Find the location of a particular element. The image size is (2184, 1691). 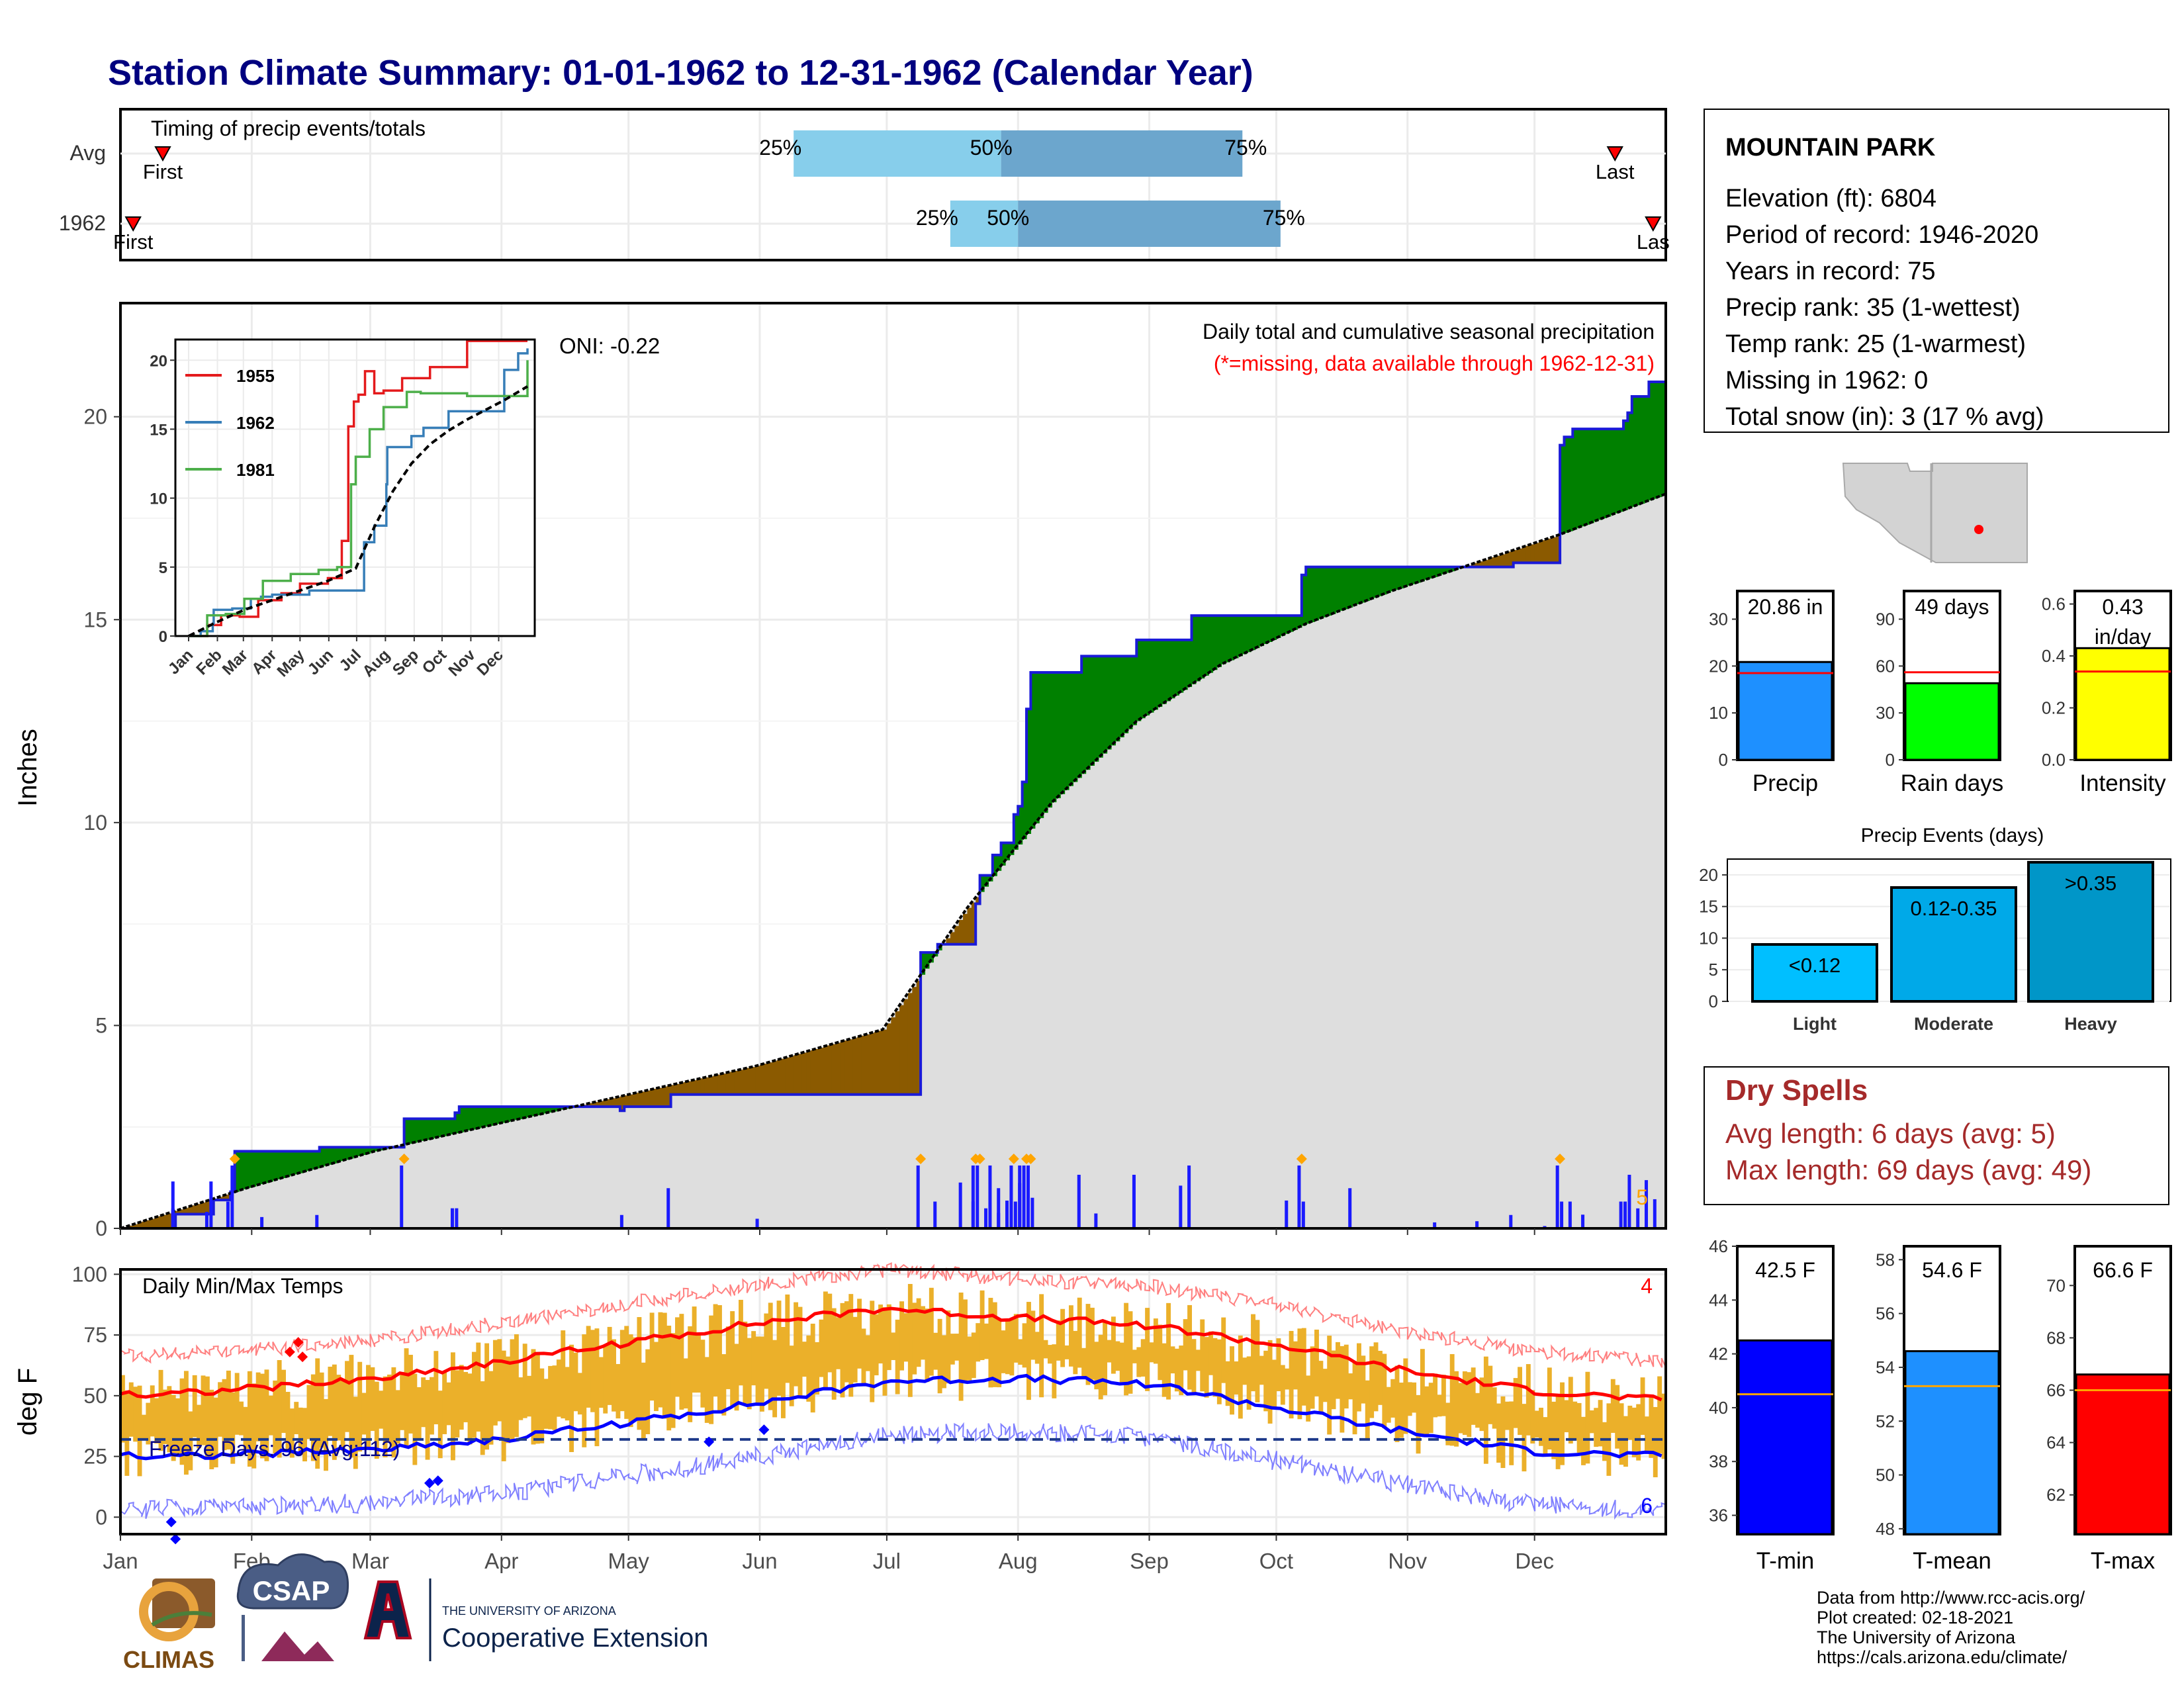

temp-ylabel: deg F is located at coordinates (28, 1402).